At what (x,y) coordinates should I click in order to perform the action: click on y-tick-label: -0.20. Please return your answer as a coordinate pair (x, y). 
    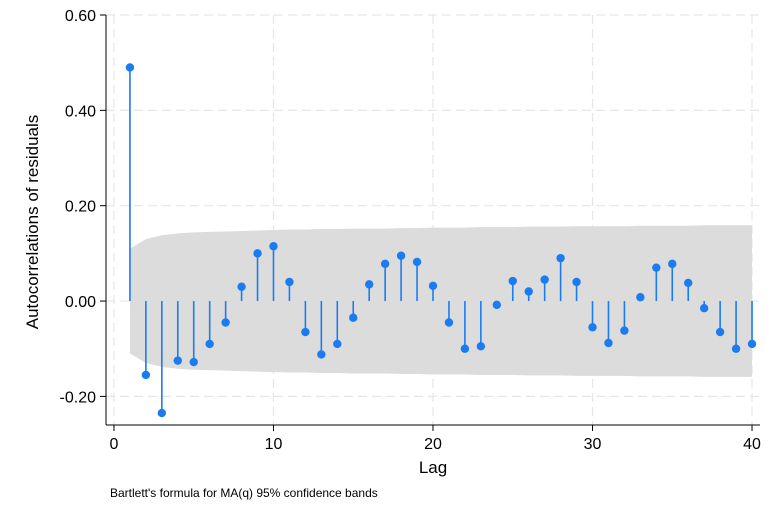
    Looking at the image, I should click on (78, 397).